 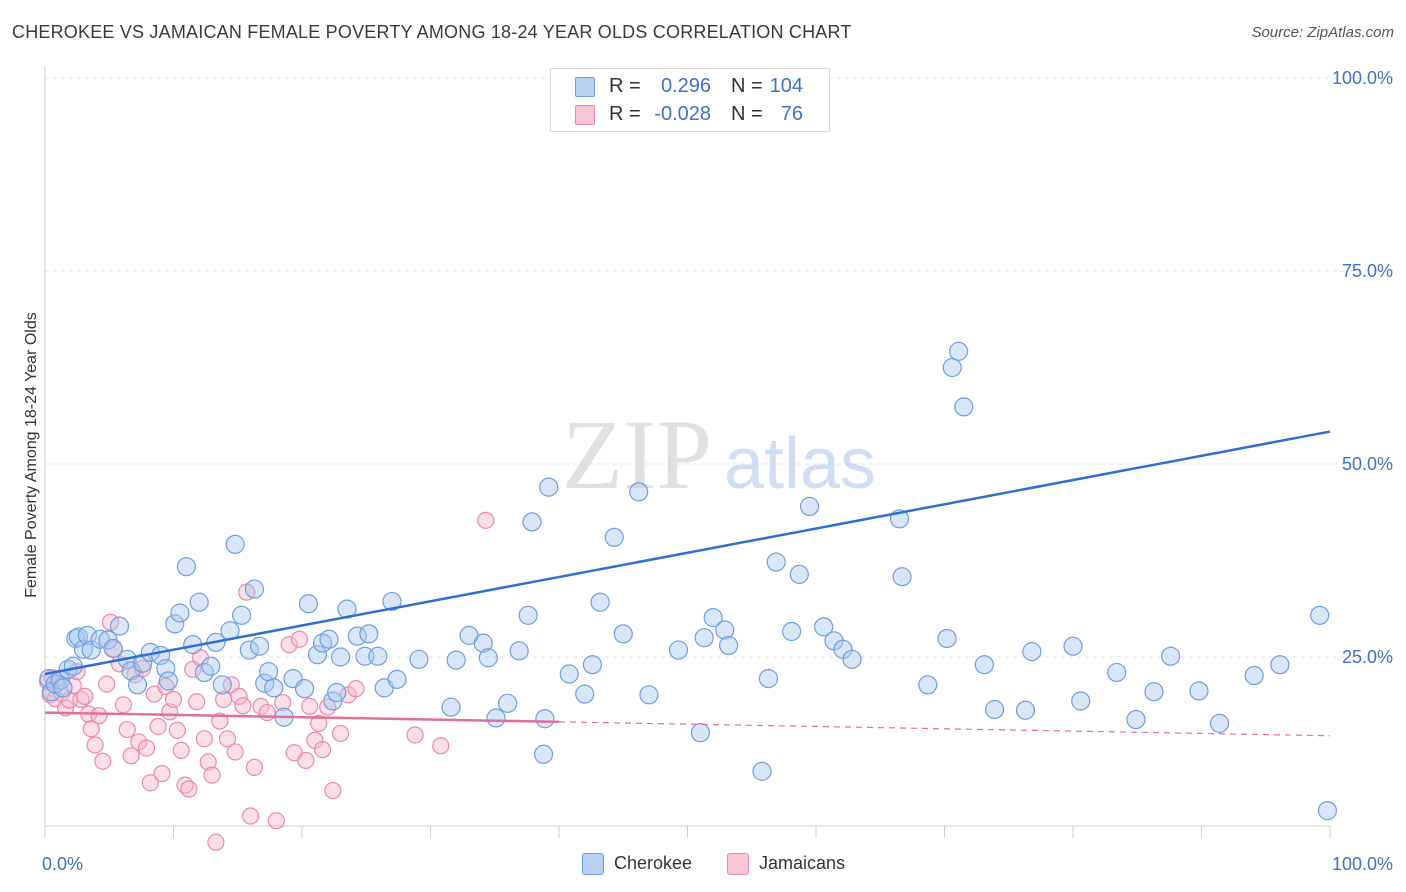 I want to click on x-tick-label: 100.0%, so click(x=1362, y=864).